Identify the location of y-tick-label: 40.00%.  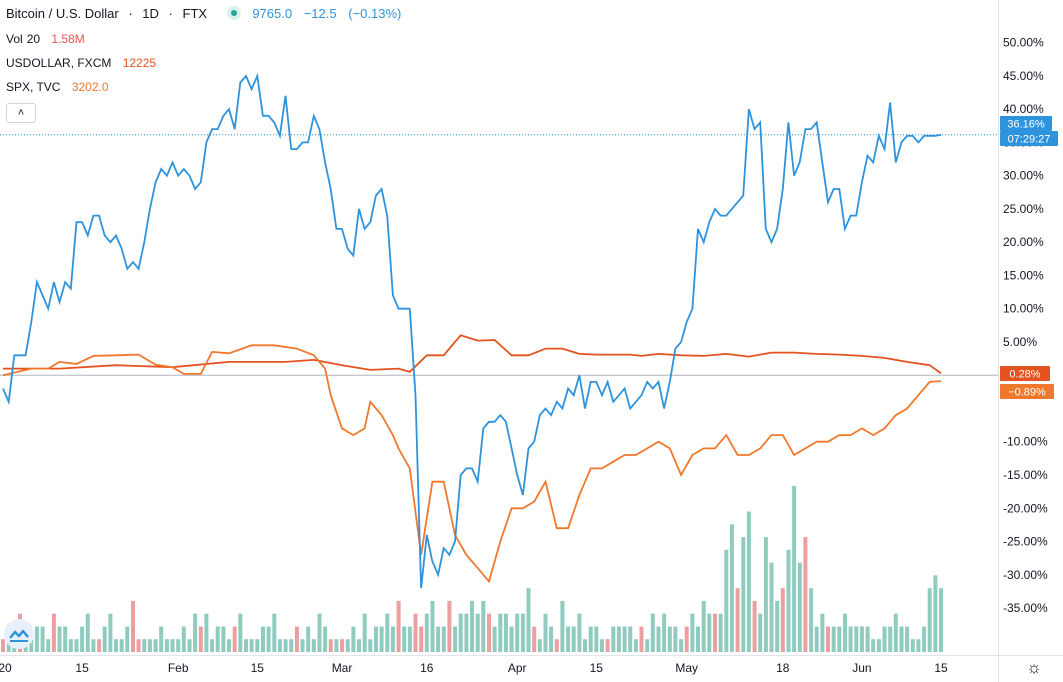
(1023, 109).